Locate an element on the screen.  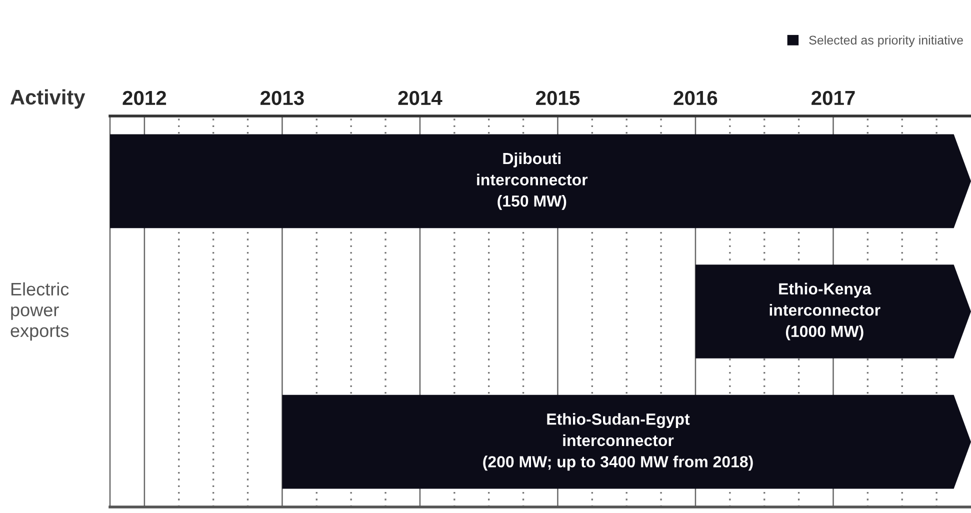
x-tick-label: 2017 is located at coordinates (833, 98).